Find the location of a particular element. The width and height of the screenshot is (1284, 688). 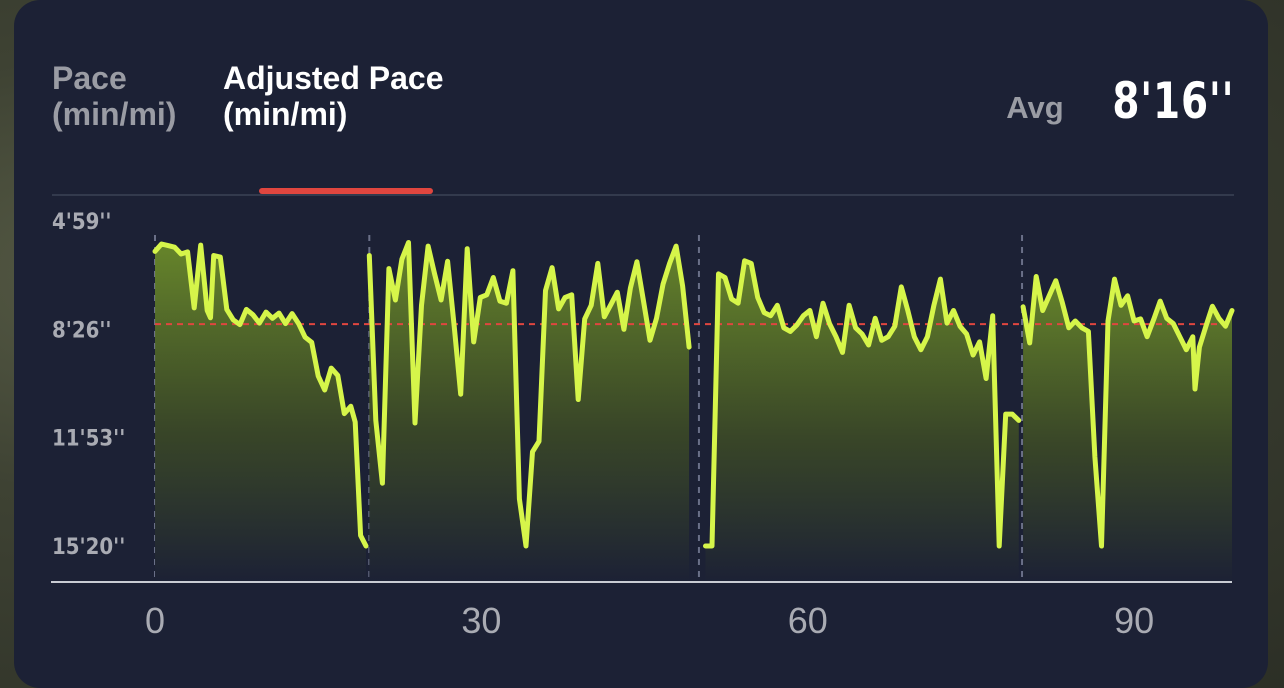

y-tick-label: 15'20'' is located at coordinates (88, 547).